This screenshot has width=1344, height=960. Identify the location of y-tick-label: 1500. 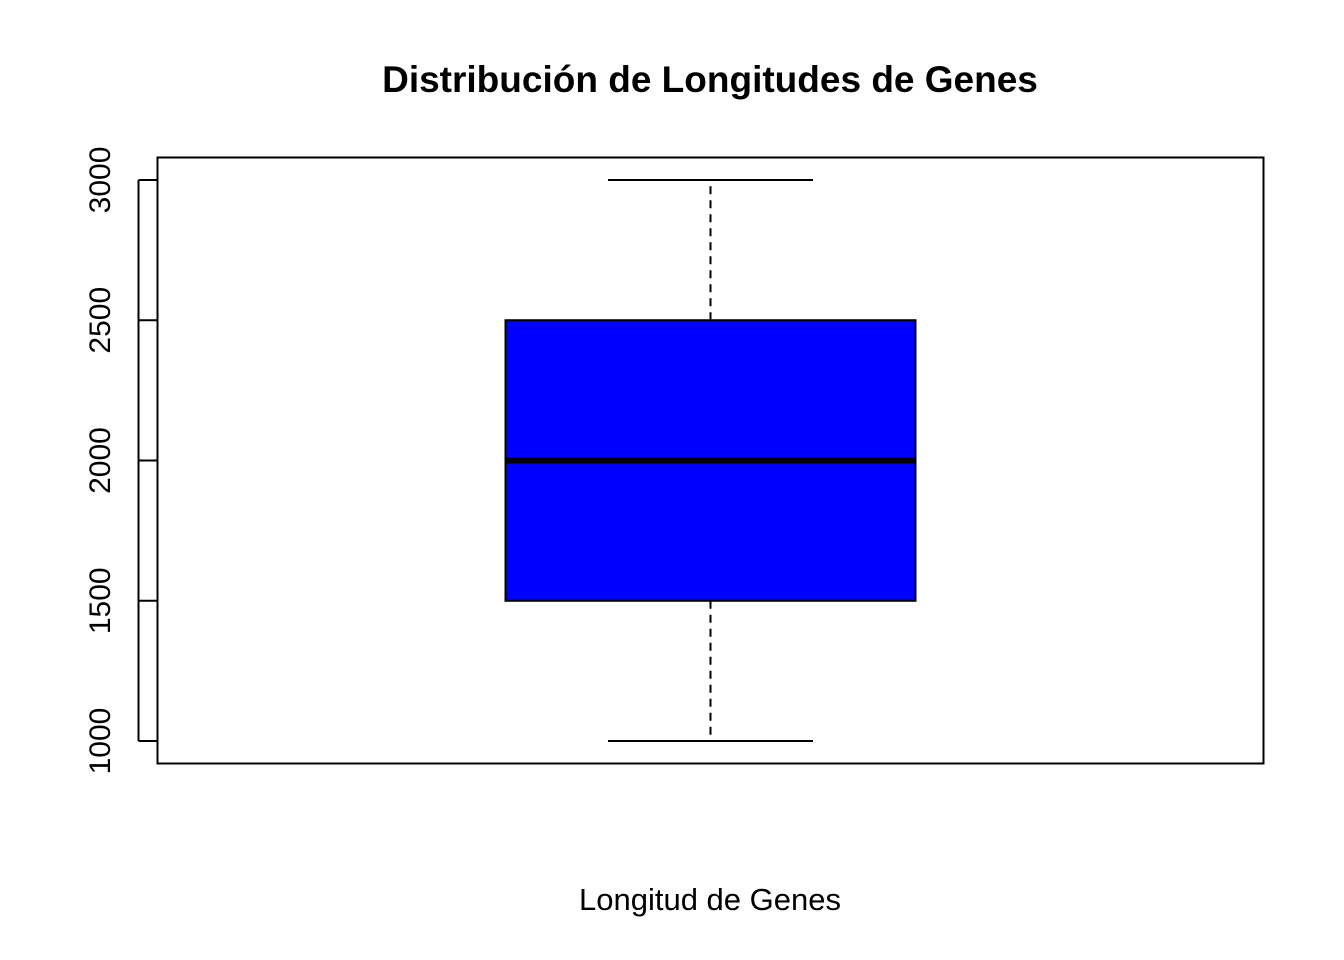
(100, 600).